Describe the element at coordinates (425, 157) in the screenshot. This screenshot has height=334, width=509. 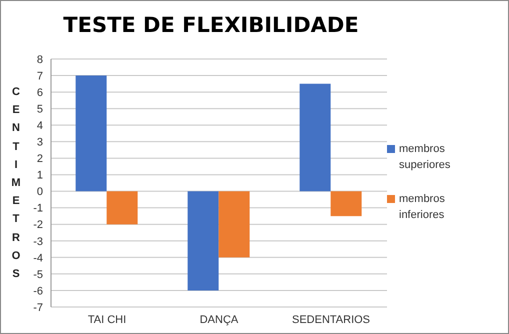
I see `legend-label: membros superiores` at that location.